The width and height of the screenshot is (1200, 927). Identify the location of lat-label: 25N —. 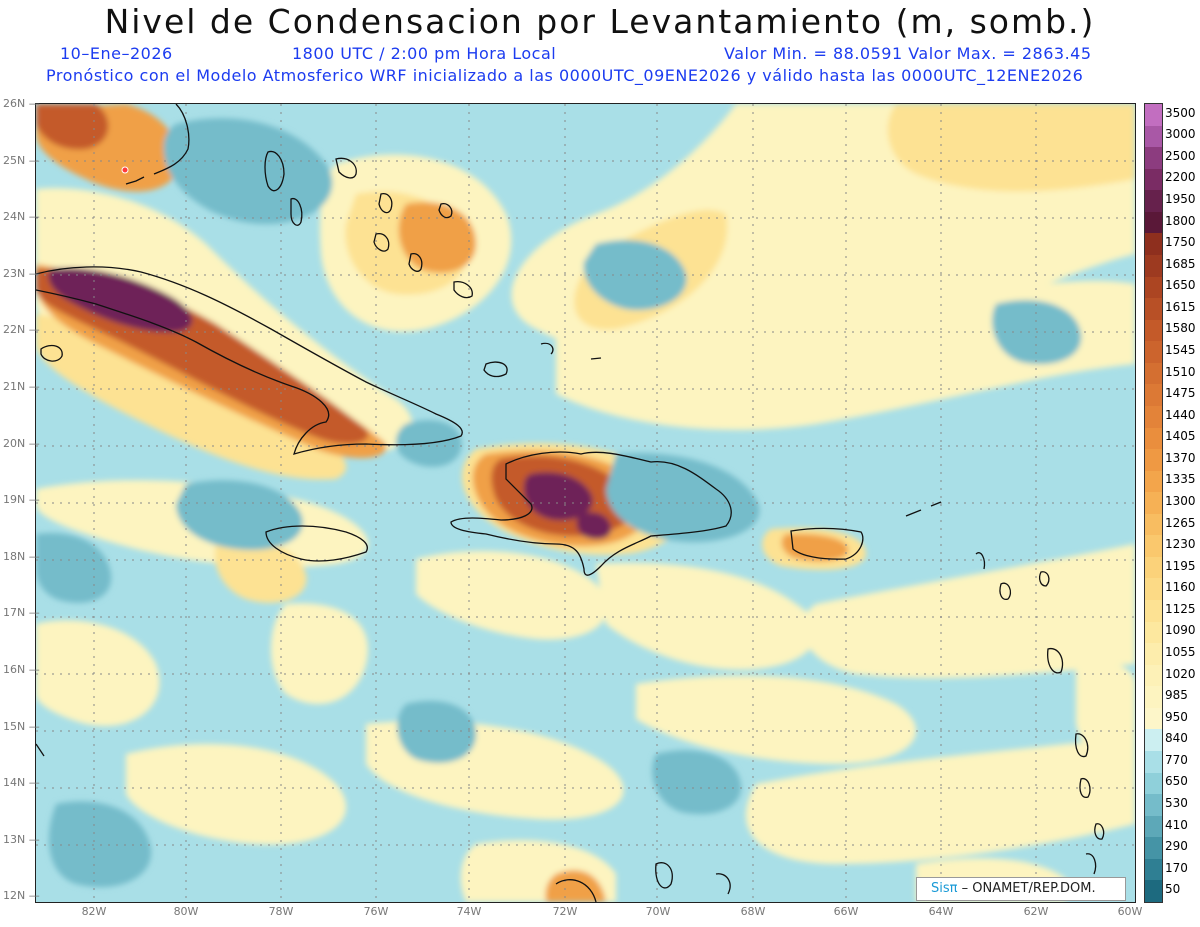
(21, 160).